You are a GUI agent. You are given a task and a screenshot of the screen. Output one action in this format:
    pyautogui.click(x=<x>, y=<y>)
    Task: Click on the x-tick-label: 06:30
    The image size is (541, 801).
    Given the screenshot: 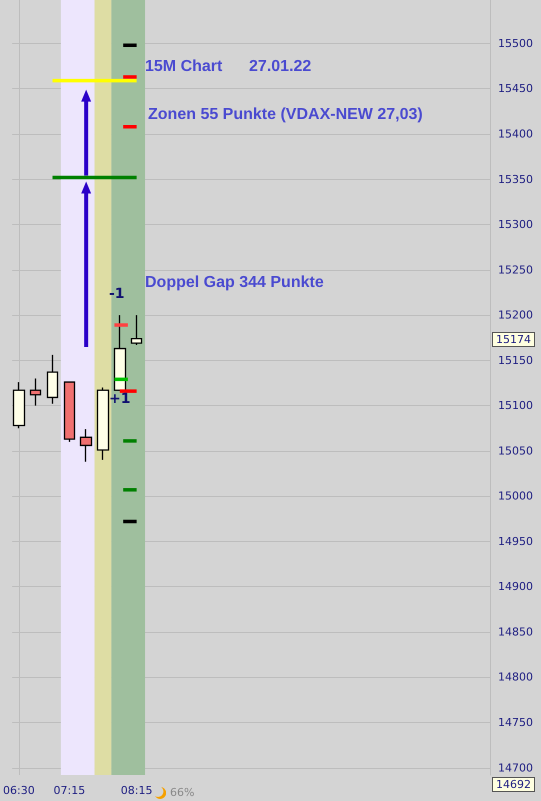 What is the action you would take?
    pyautogui.click(x=19, y=790)
    